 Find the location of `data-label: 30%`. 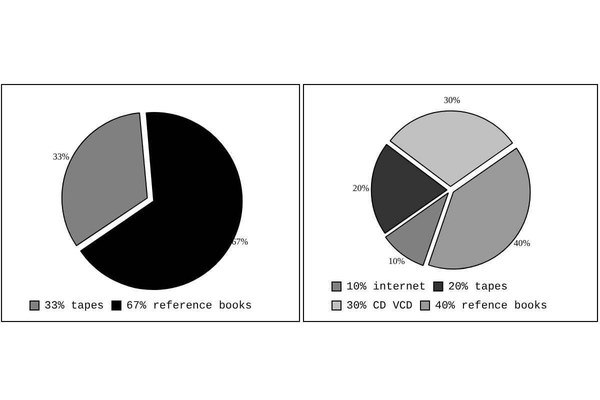

data-label: 30% is located at coordinates (452, 99).